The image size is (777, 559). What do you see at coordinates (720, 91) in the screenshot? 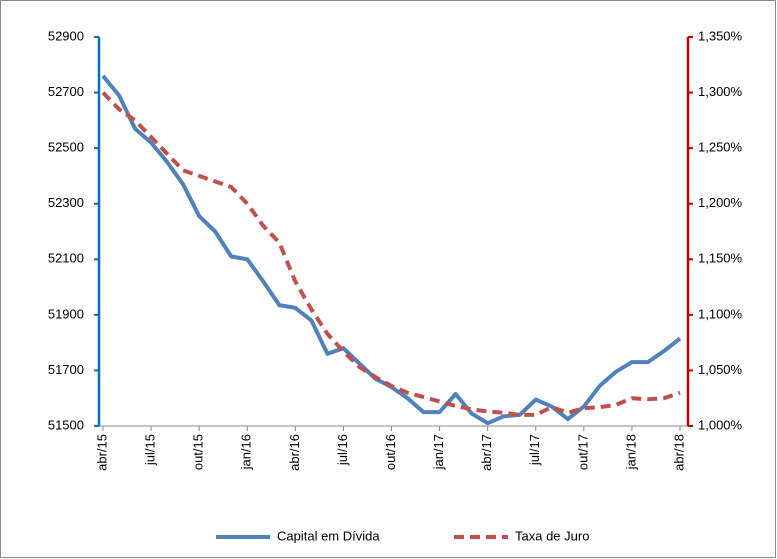
I see `y2-tick-label: 1,300%` at bounding box center [720, 91].